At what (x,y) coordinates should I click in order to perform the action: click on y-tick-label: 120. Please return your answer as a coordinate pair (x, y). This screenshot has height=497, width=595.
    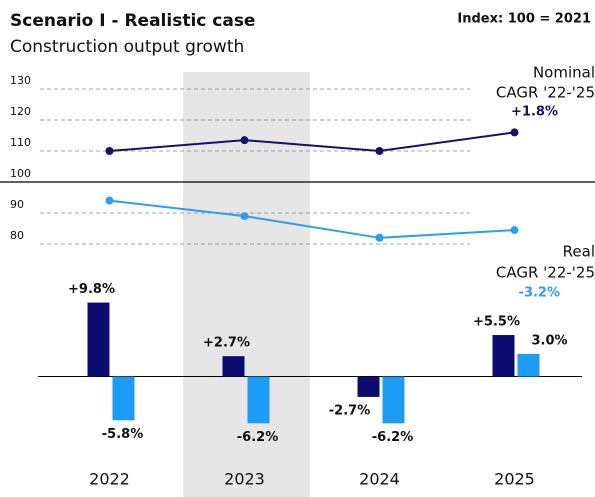
    Looking at the image, I should click on (20, 111).